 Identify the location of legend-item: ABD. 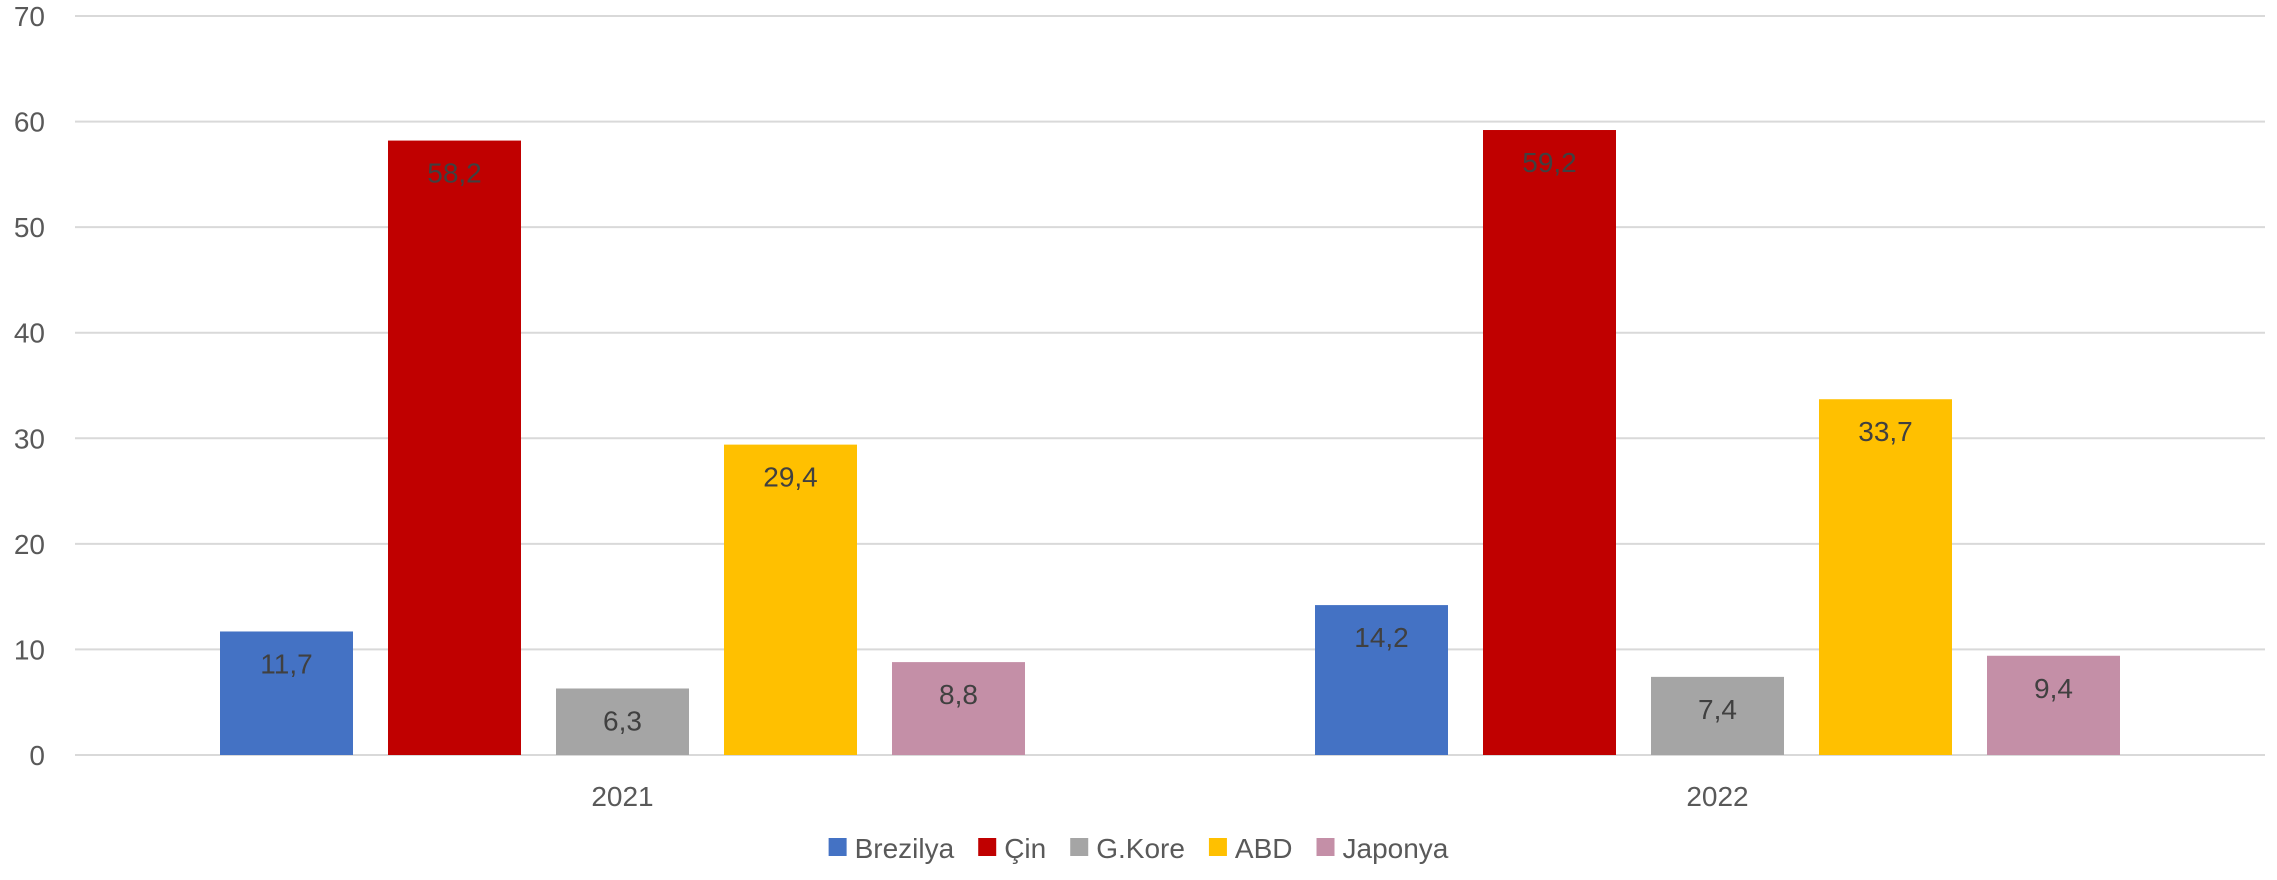
(1250, 848).